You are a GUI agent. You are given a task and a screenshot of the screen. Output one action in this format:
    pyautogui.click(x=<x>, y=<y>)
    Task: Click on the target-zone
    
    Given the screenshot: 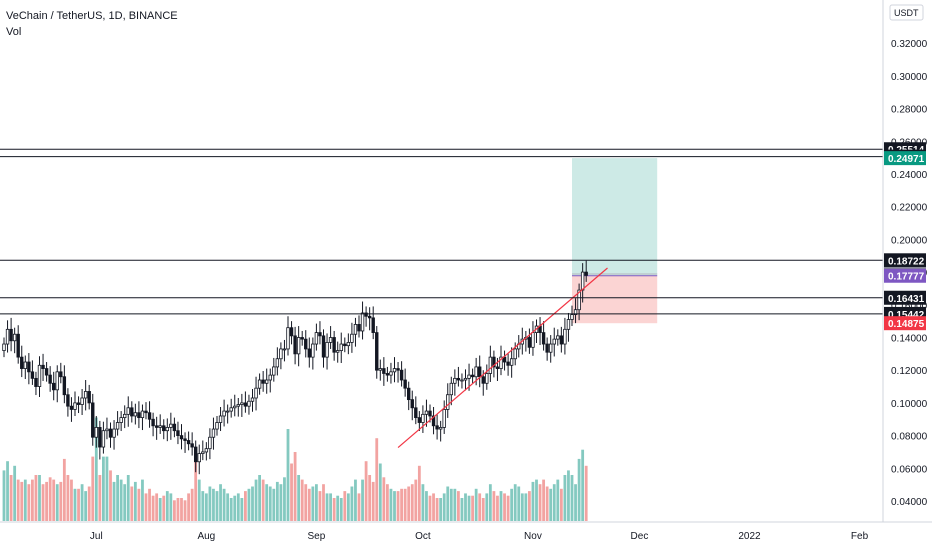 What is the action you would take?
    pyautogui.click(x=615, y=217)
    